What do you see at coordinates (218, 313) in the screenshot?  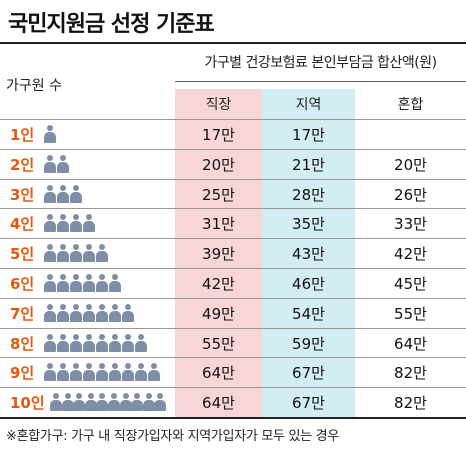 I see `value-cell-jikjang: 49만` at bounding box center [218, 313].